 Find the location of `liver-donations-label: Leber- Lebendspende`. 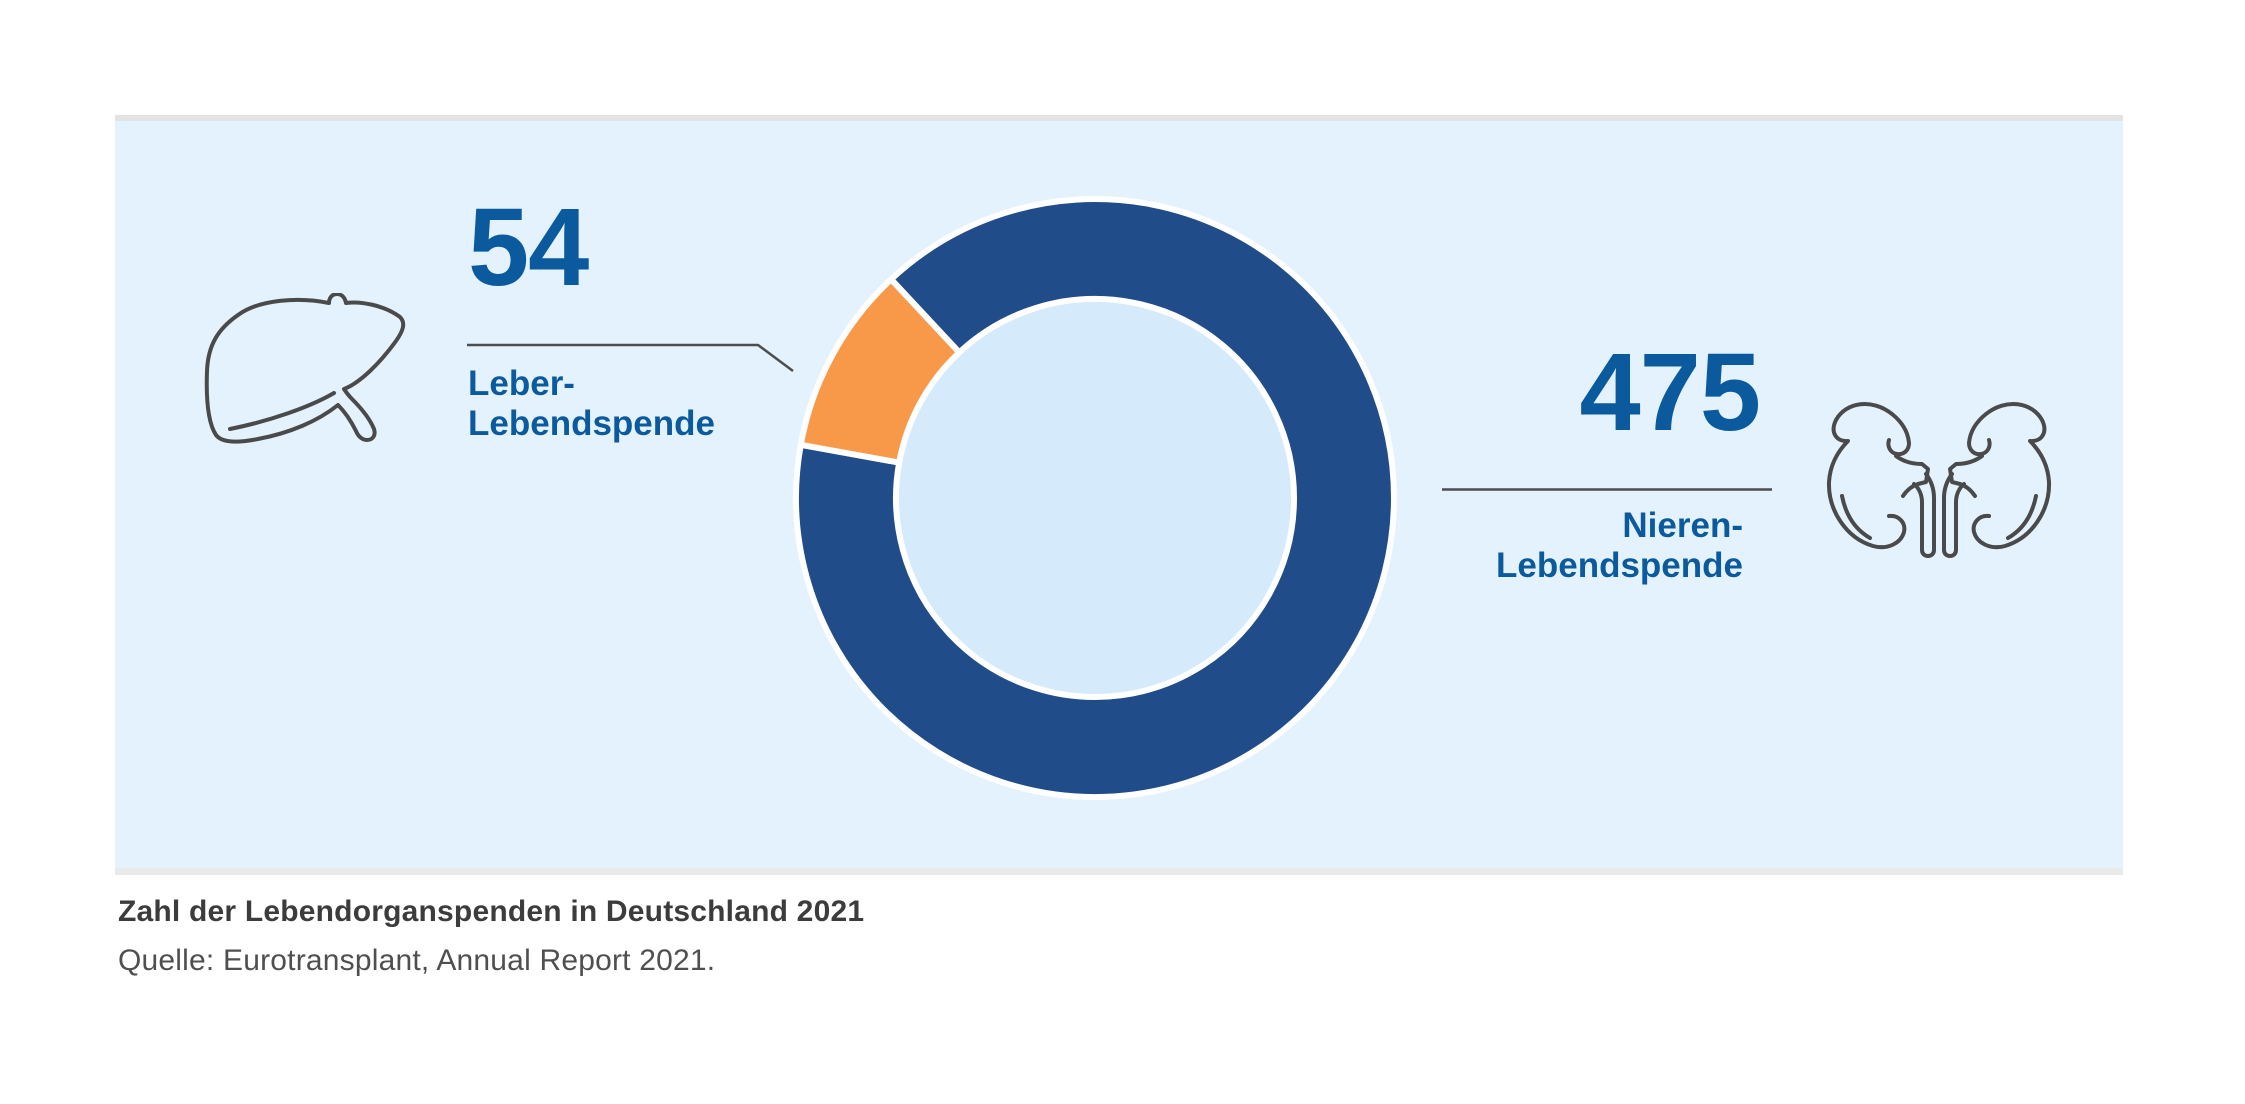

liver-donations-label: Leber- Lebendspende is located at coordinates (591, 404).